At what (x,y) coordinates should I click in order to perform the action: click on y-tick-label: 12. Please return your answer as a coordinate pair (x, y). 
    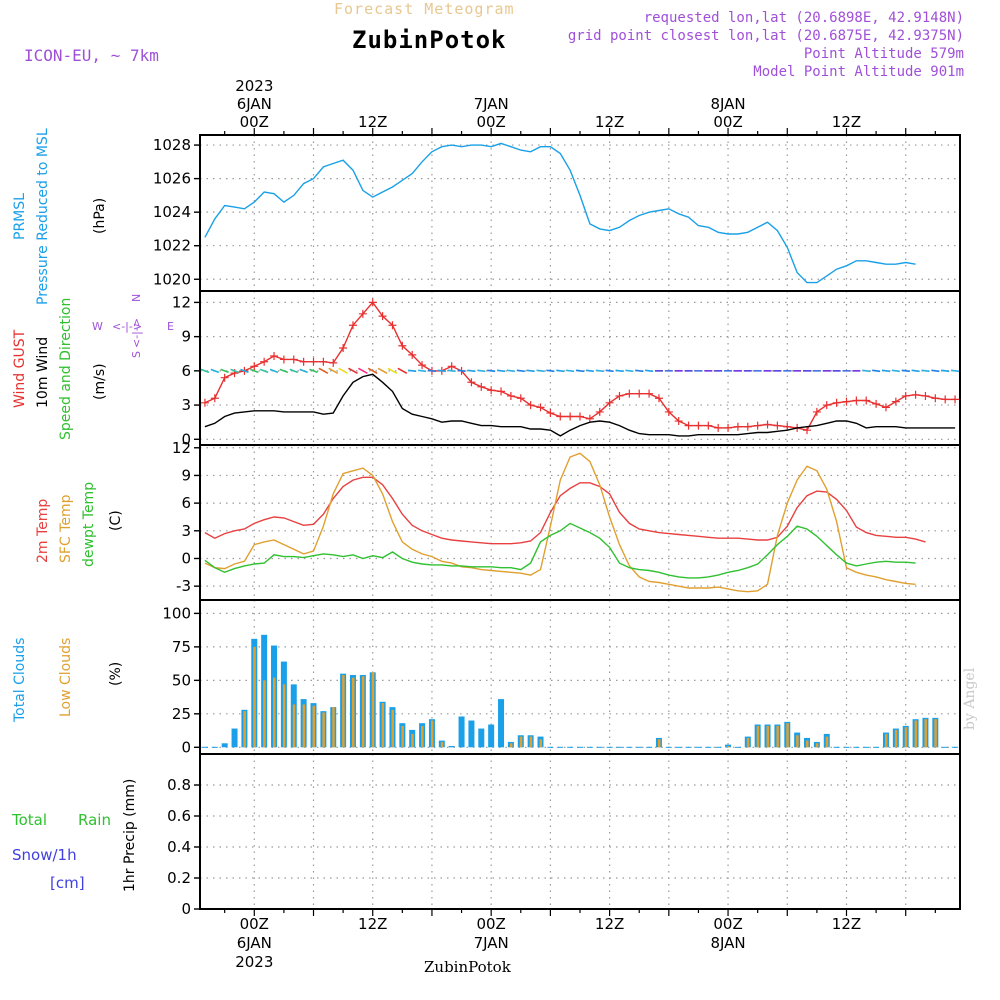
    Looking at the image, I should click on (181, 448).